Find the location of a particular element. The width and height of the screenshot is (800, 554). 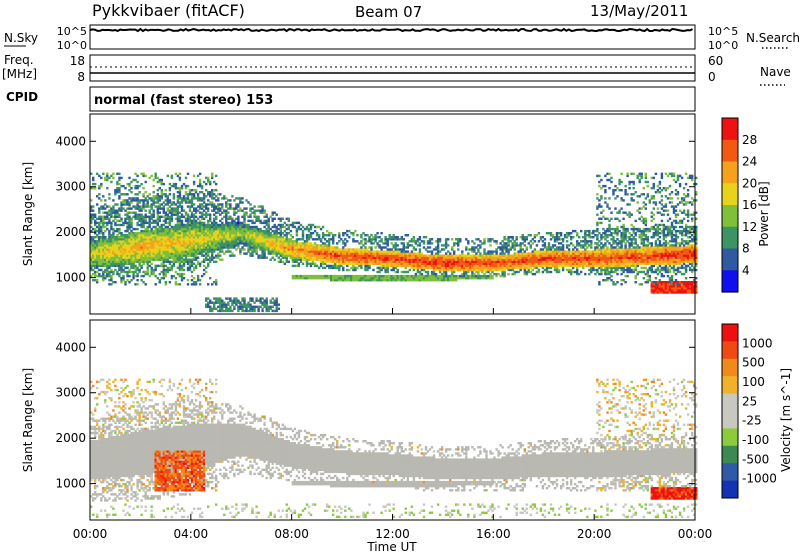

beam-label: Beam 07 is located at coordinates (388, 12).